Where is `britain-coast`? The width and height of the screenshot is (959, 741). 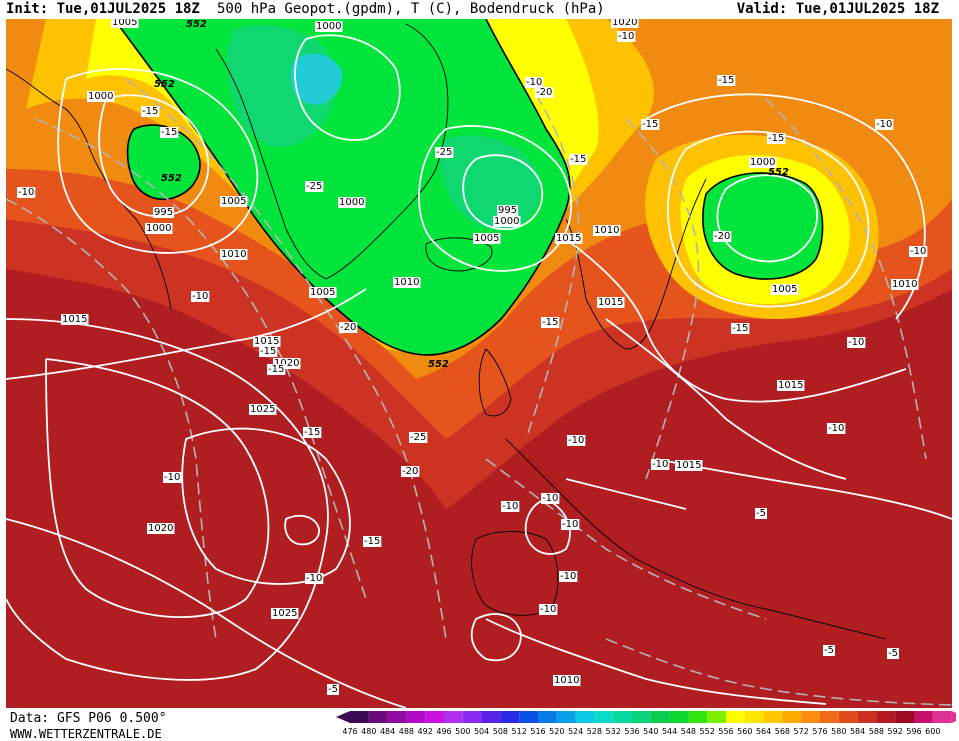 britain-coast is located at coordinates (495, 382).